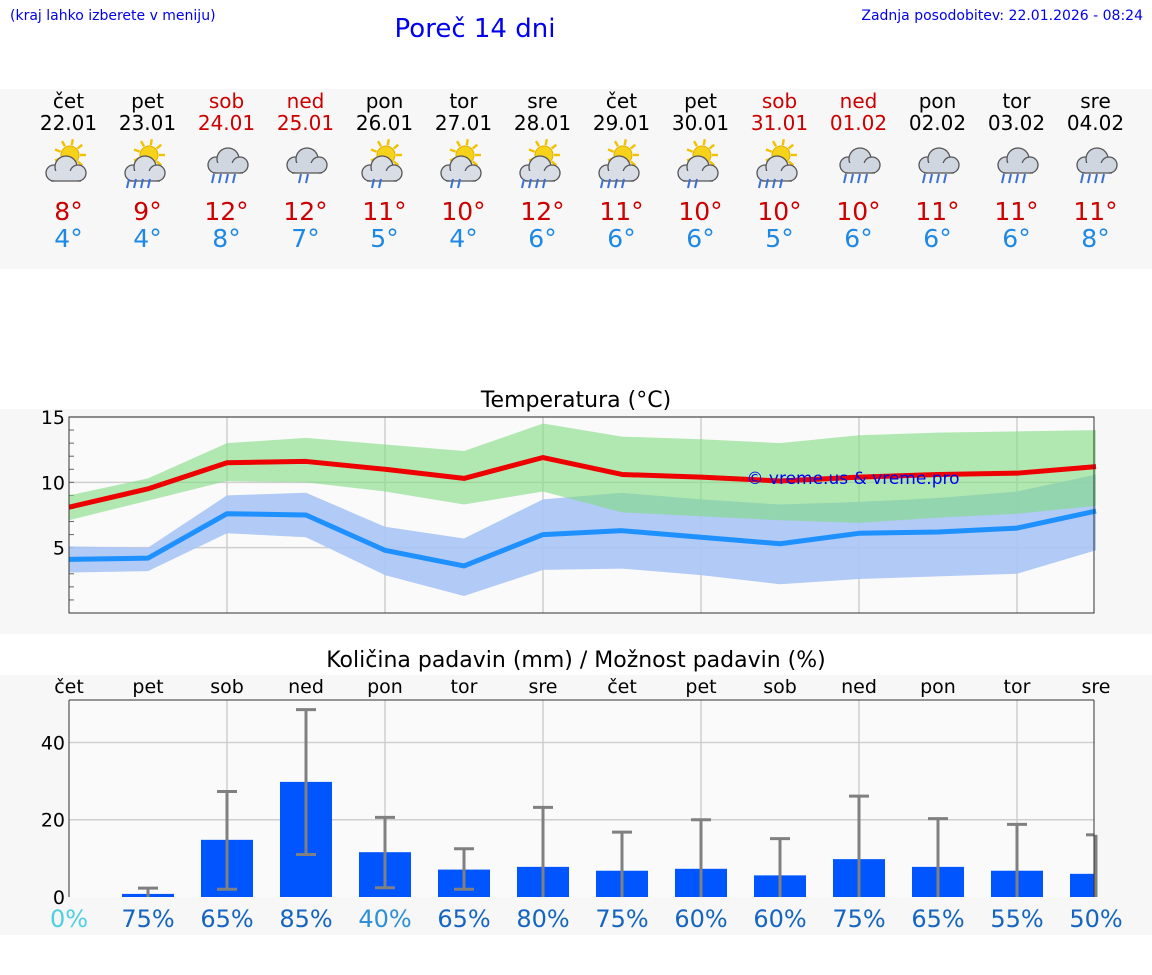  Describe the element at coordinates (1095, 919) in the screenshot. I see `precipitation-probability: 50%` at that location.